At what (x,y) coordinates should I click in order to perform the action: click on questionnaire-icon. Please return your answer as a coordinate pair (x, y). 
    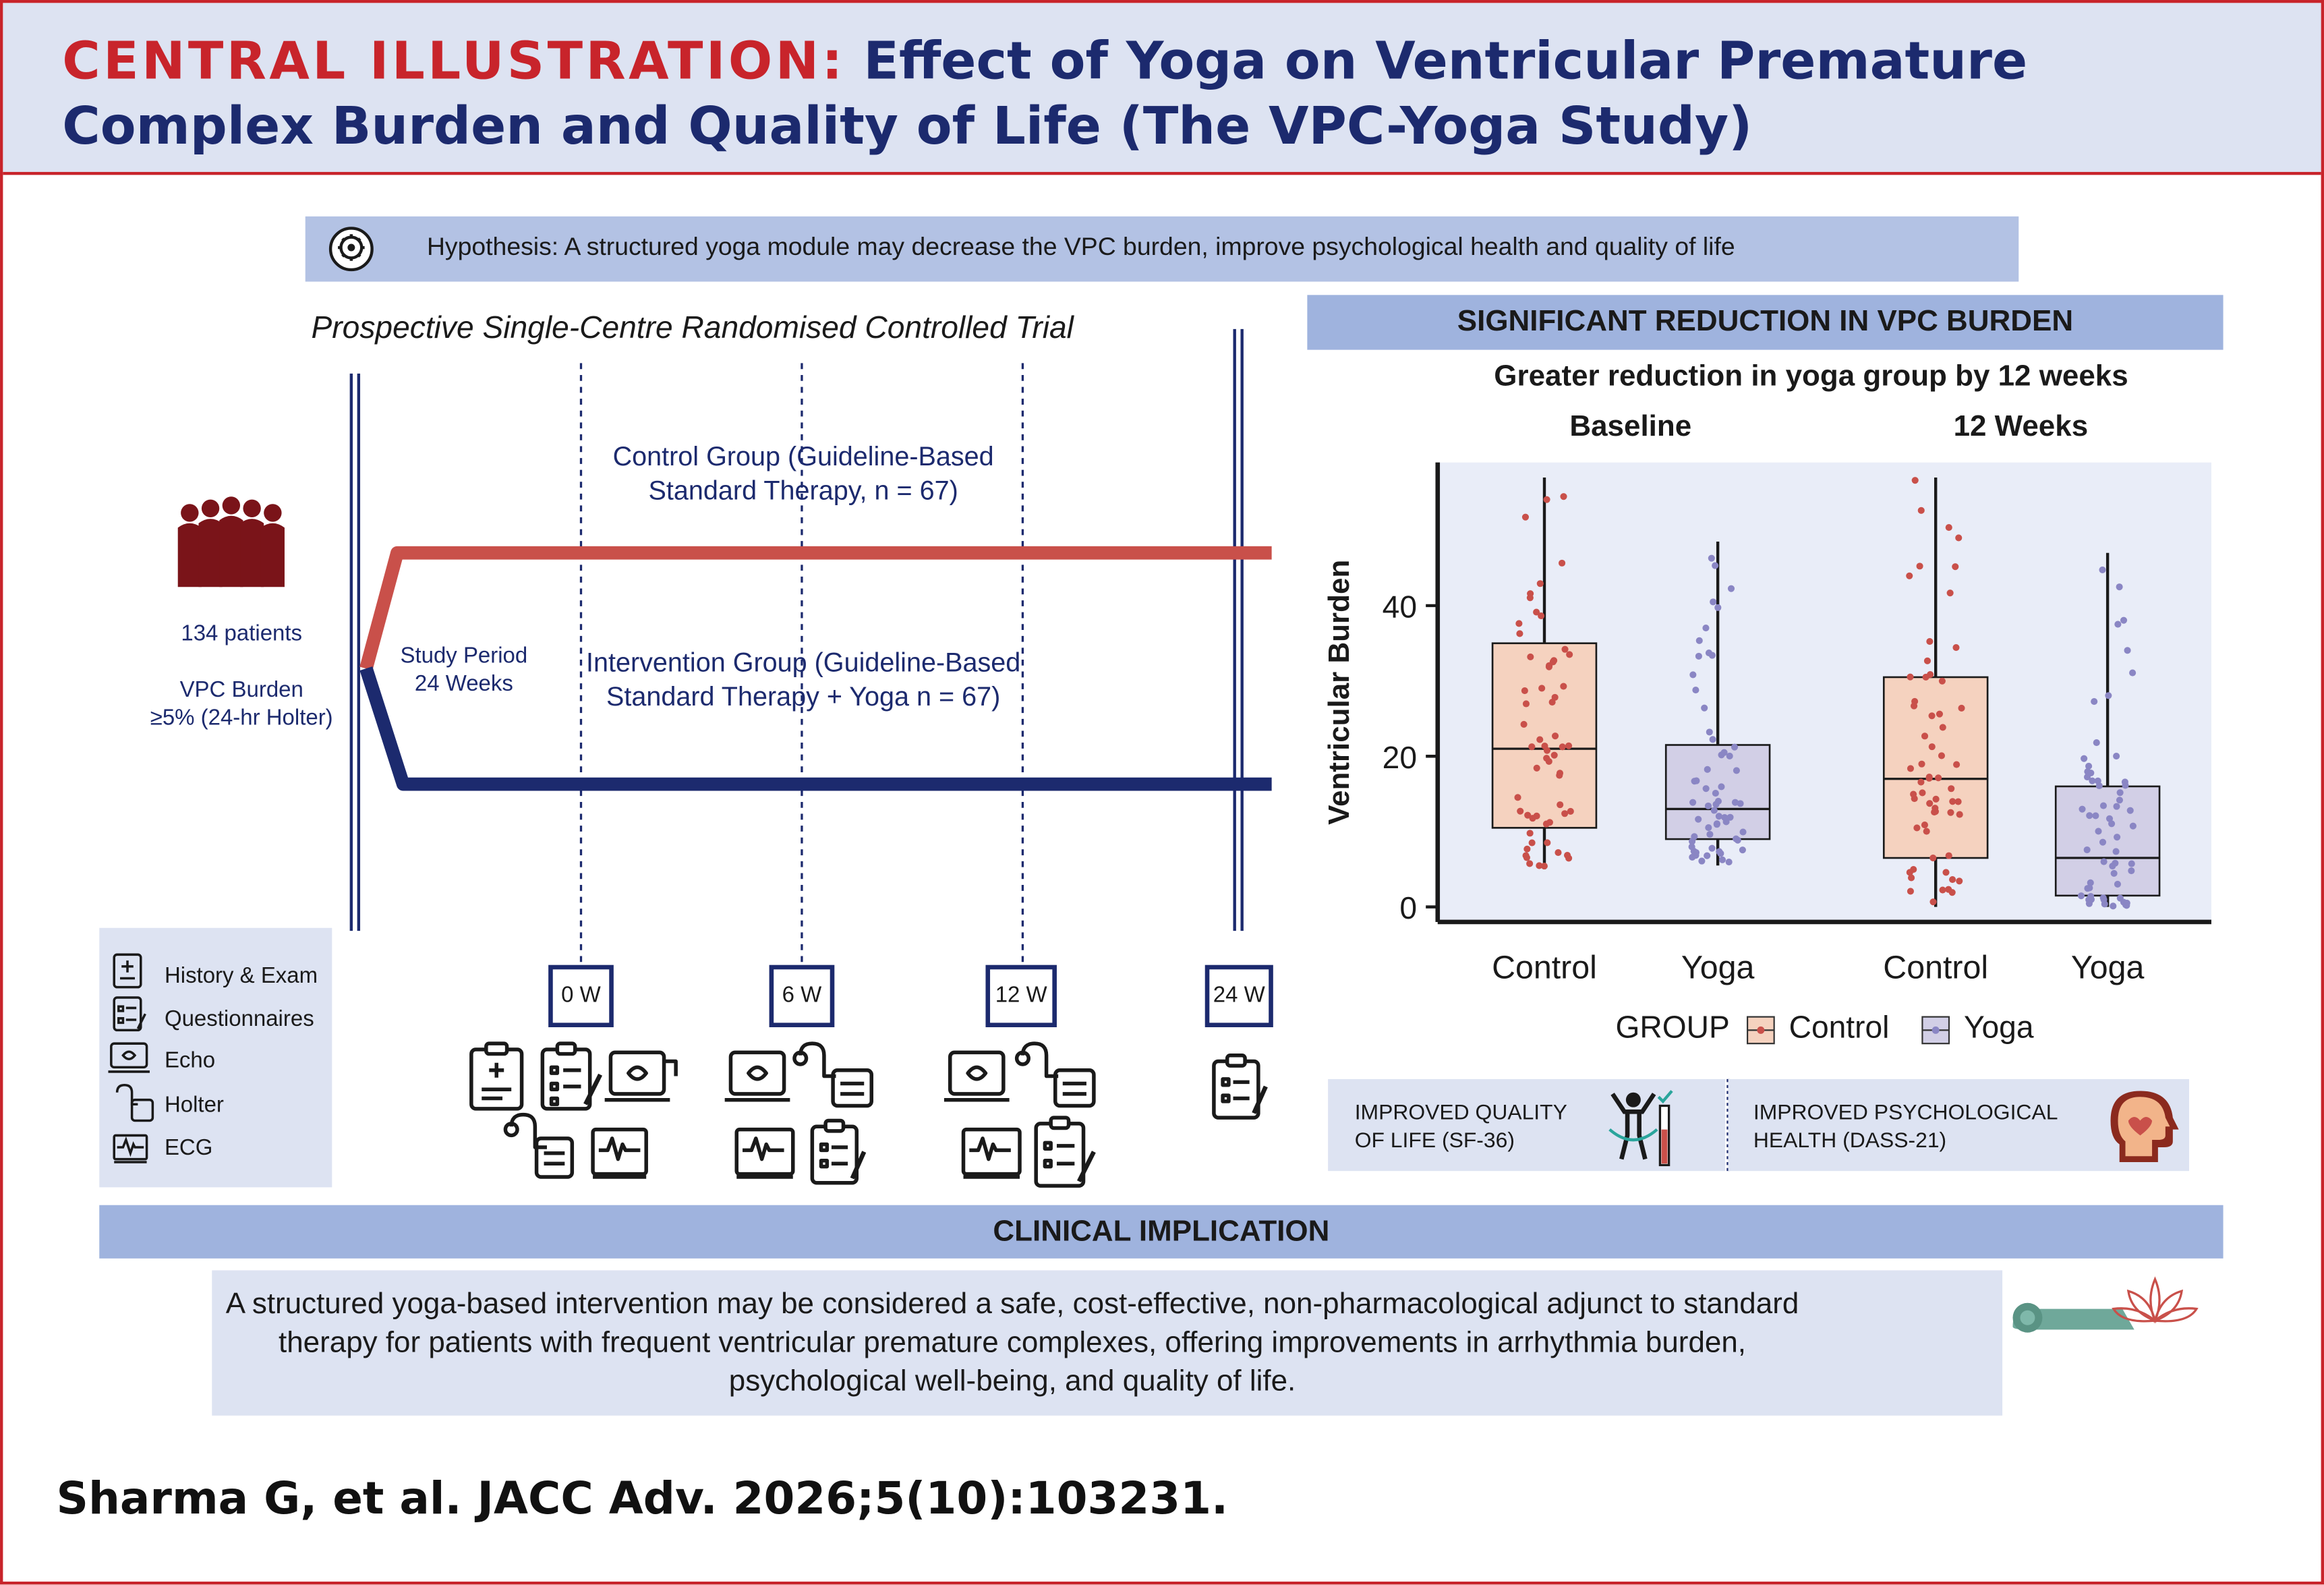
    Looking at the image, I should click on (839, 1151).